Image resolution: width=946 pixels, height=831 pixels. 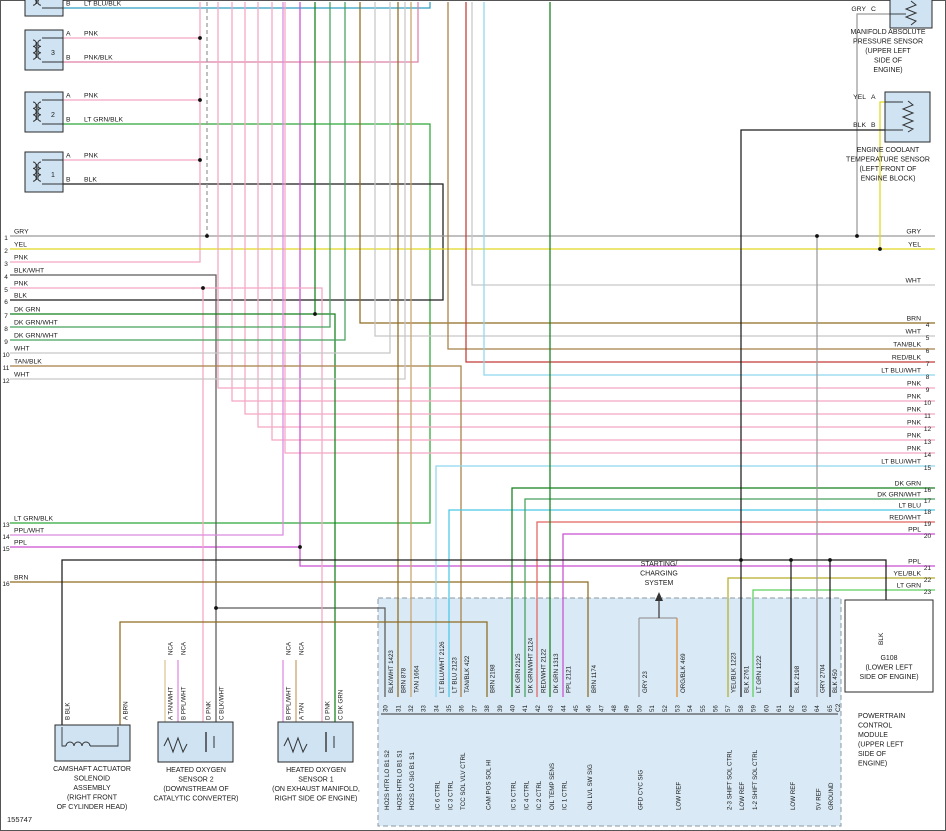 What do you see at coordinates (556, 673) in the screenshot?
I see `pin-wire-label: DK GRN 1313` at bounding box center [556, 673].